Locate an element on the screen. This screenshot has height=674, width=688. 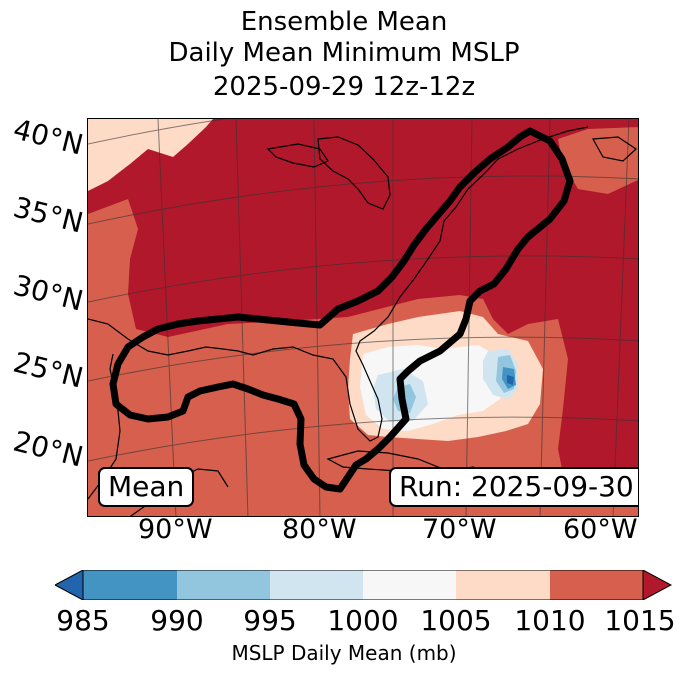
parallel-30n is located at coordinates (363, 279).